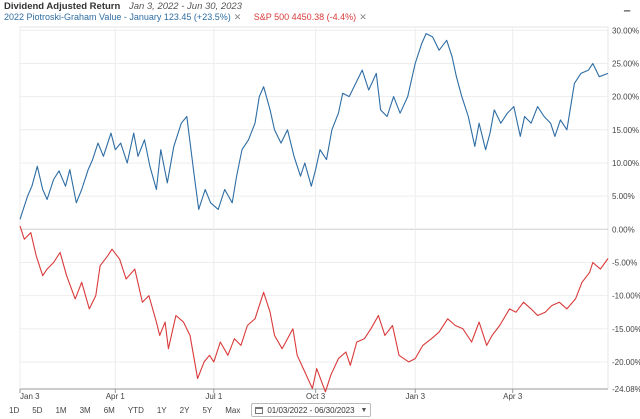  I want to click on y-tick-label: -10.00%, so click(626, 296).